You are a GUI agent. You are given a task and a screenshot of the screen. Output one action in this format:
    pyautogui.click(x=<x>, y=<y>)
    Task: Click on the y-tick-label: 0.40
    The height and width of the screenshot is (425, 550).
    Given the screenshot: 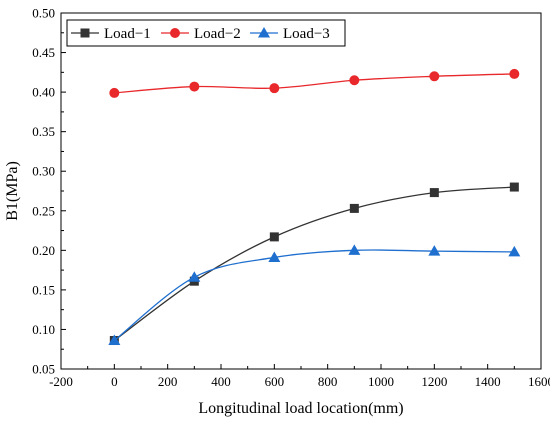 What is the action you would take?
    pyautogui.click(x=43, y=92)
    